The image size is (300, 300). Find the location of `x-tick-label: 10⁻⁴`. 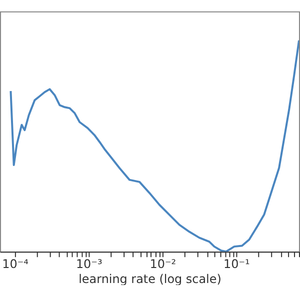

x-tick-label: 10⁻⁴ is located at coordinates (15, 264).